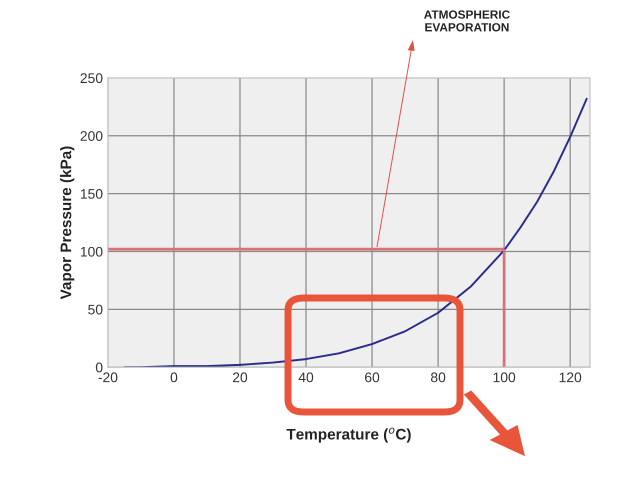  Describe the element at coordinates (438, 377) in the screenshot. I see `x-tick-label: 80` at that location.